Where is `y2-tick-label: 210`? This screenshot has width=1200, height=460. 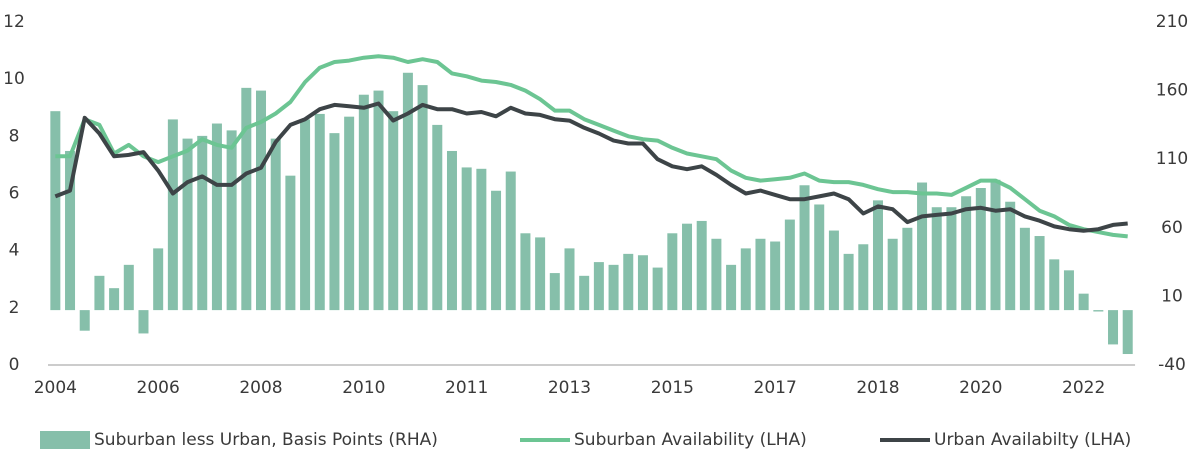 y2-tick-label: 210 is located at coordinates (1172, 22).